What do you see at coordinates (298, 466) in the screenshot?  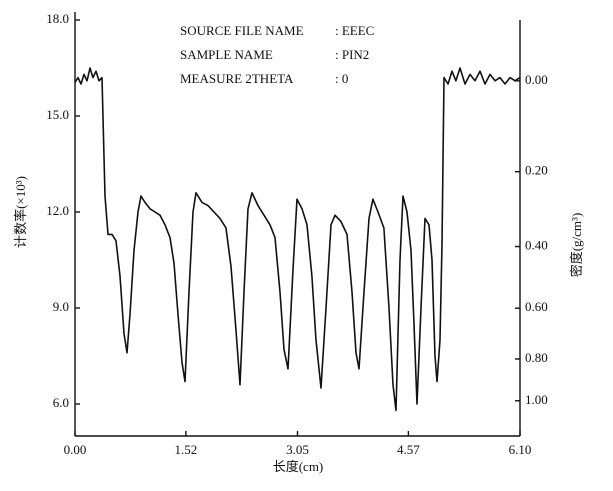 I see `x-axis-label: 长度(cm)` at bounding box center [298, 466].